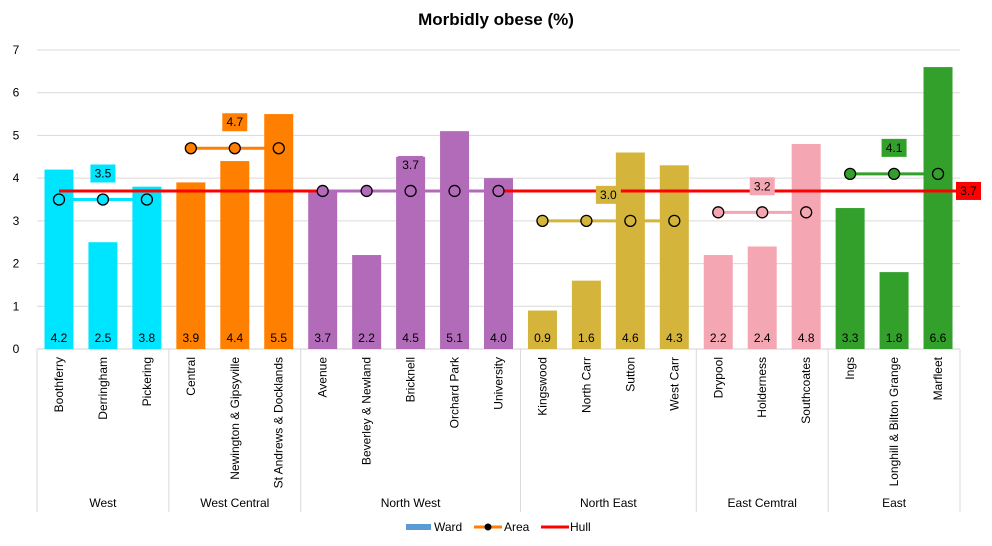 This screenshot has width=992, height=546. I want to click on y-tick-label: 4, so click(16, 178).